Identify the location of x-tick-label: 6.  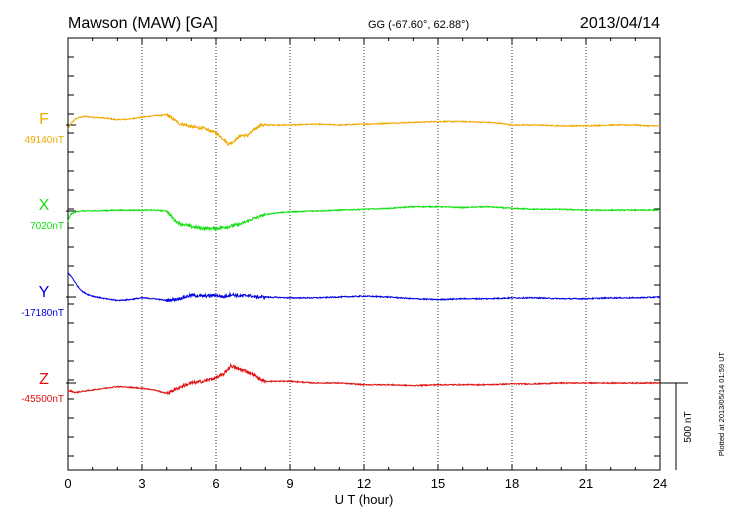
(215, 483).